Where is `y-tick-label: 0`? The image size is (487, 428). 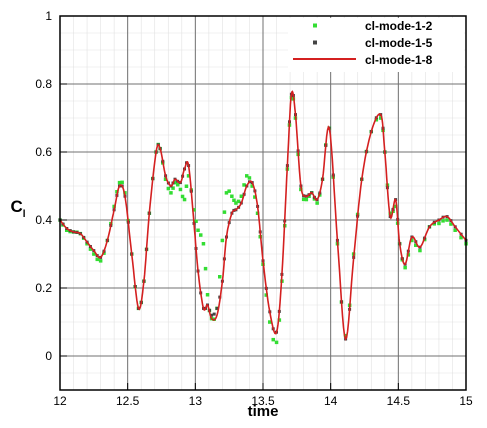
y-tick-label: 0 is located at coordinates (48, 356).